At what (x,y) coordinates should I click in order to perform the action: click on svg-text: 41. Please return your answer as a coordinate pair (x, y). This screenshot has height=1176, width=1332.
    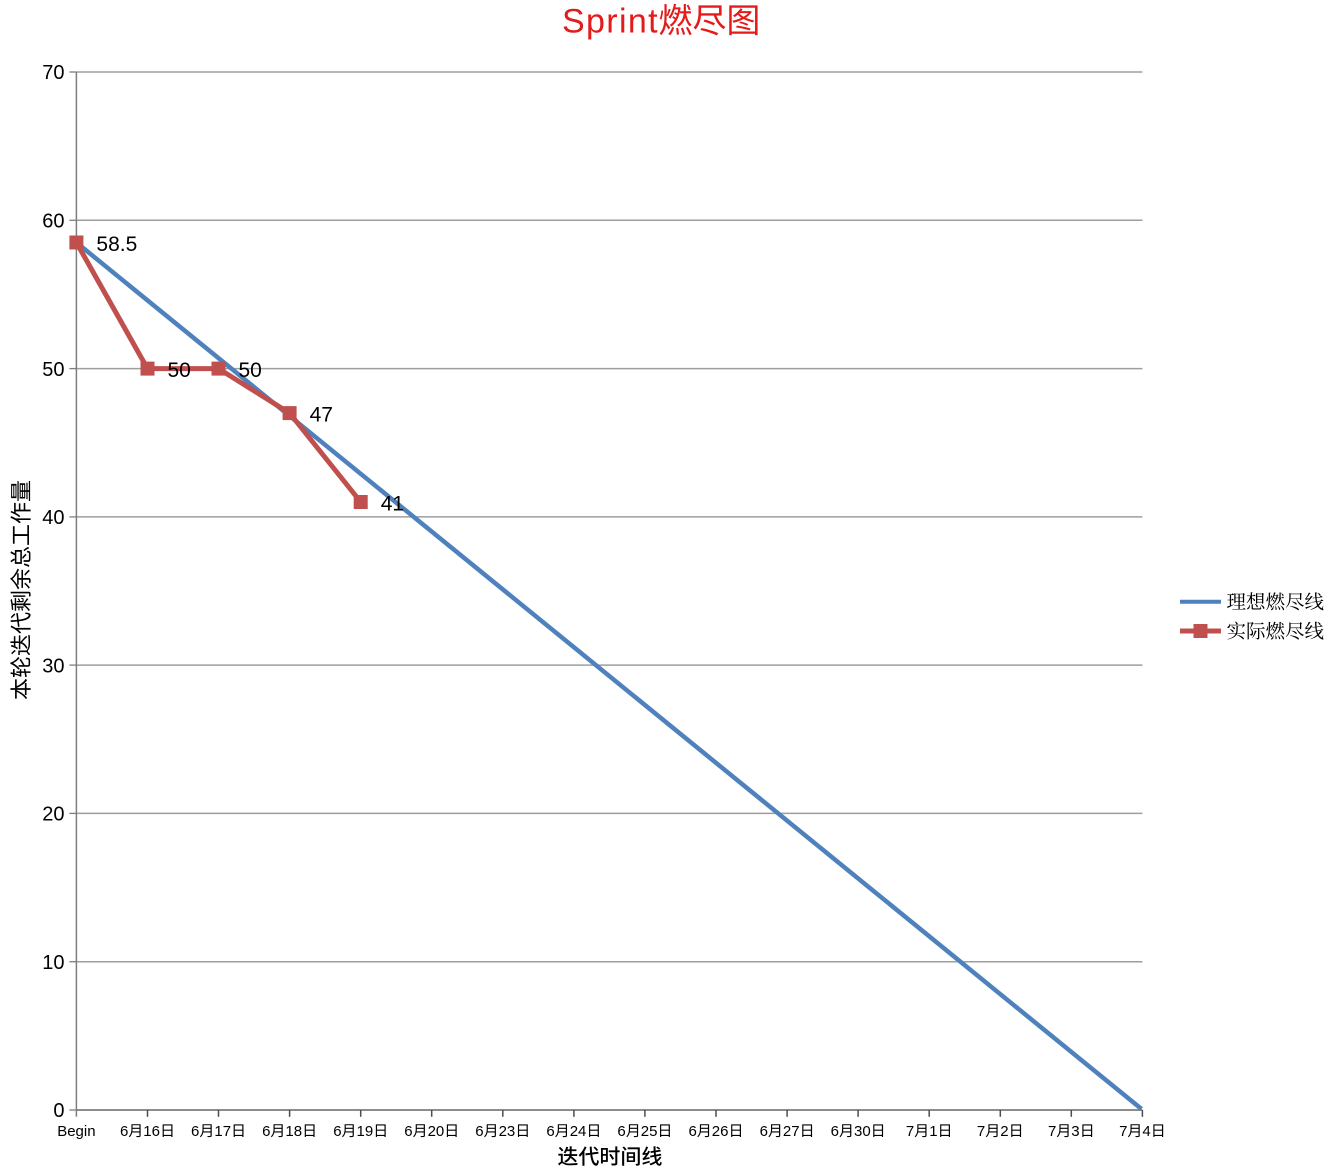
    Looking at the image, I should click on (392, 503).